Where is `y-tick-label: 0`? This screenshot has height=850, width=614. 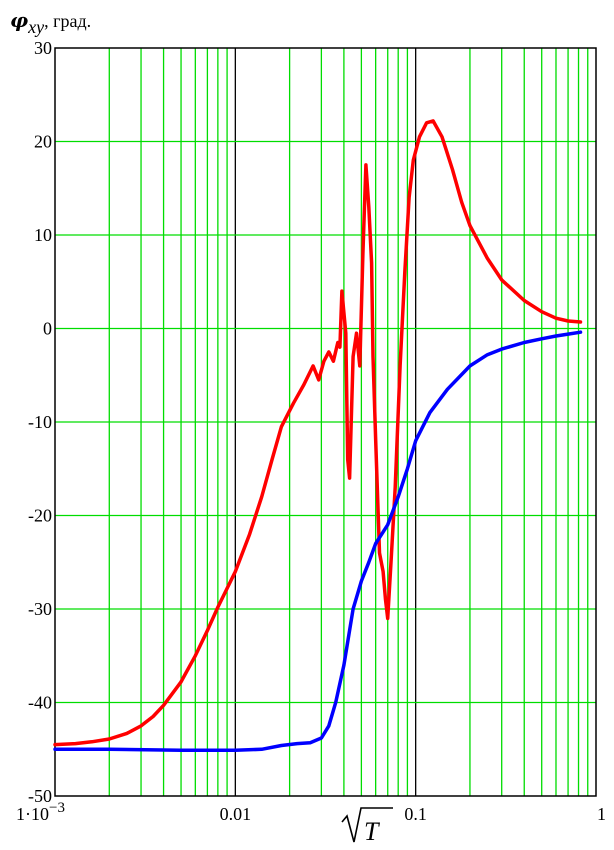
y-tick-label: 0 is located at coordinates (47, 329).